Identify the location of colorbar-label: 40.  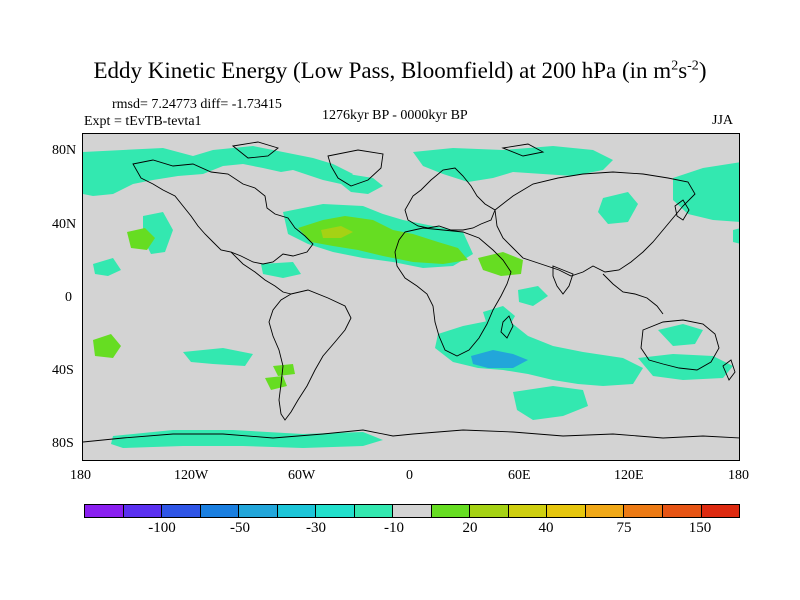
(546, 528).